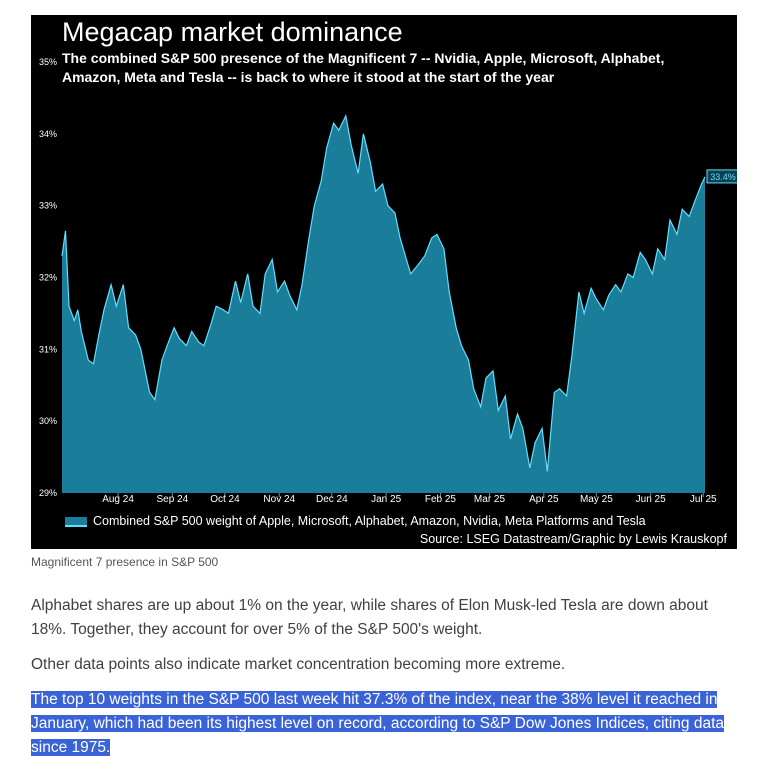 The width and height of the screenshot is (760, 773). I want to click on legend-swatch, so click(76, 521).